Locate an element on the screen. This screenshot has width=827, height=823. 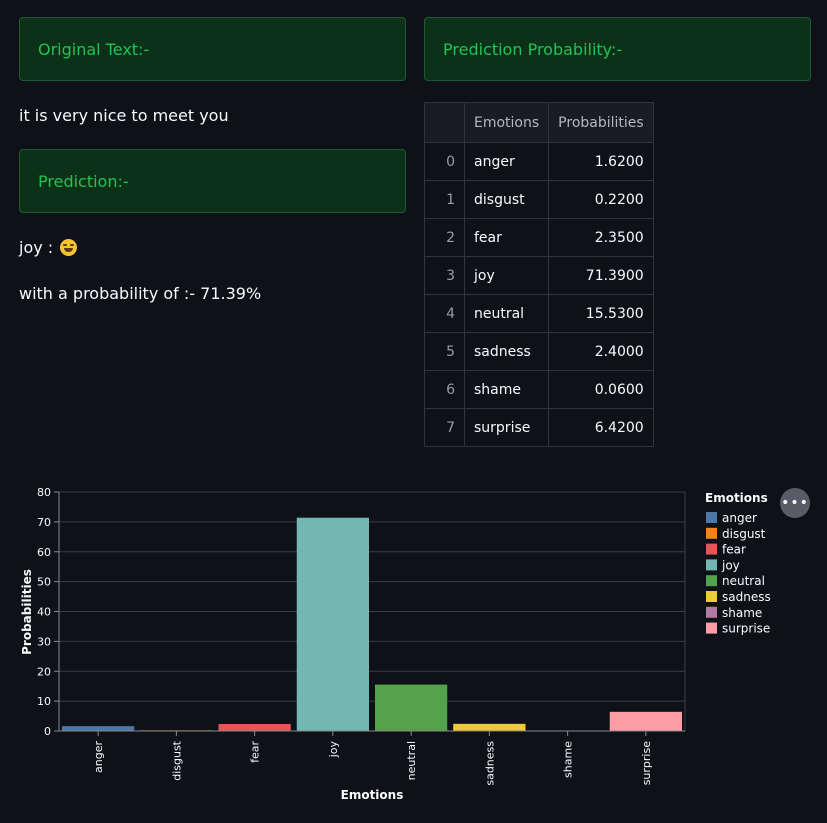
row-index: 4 is located at coordinates (444, 313).